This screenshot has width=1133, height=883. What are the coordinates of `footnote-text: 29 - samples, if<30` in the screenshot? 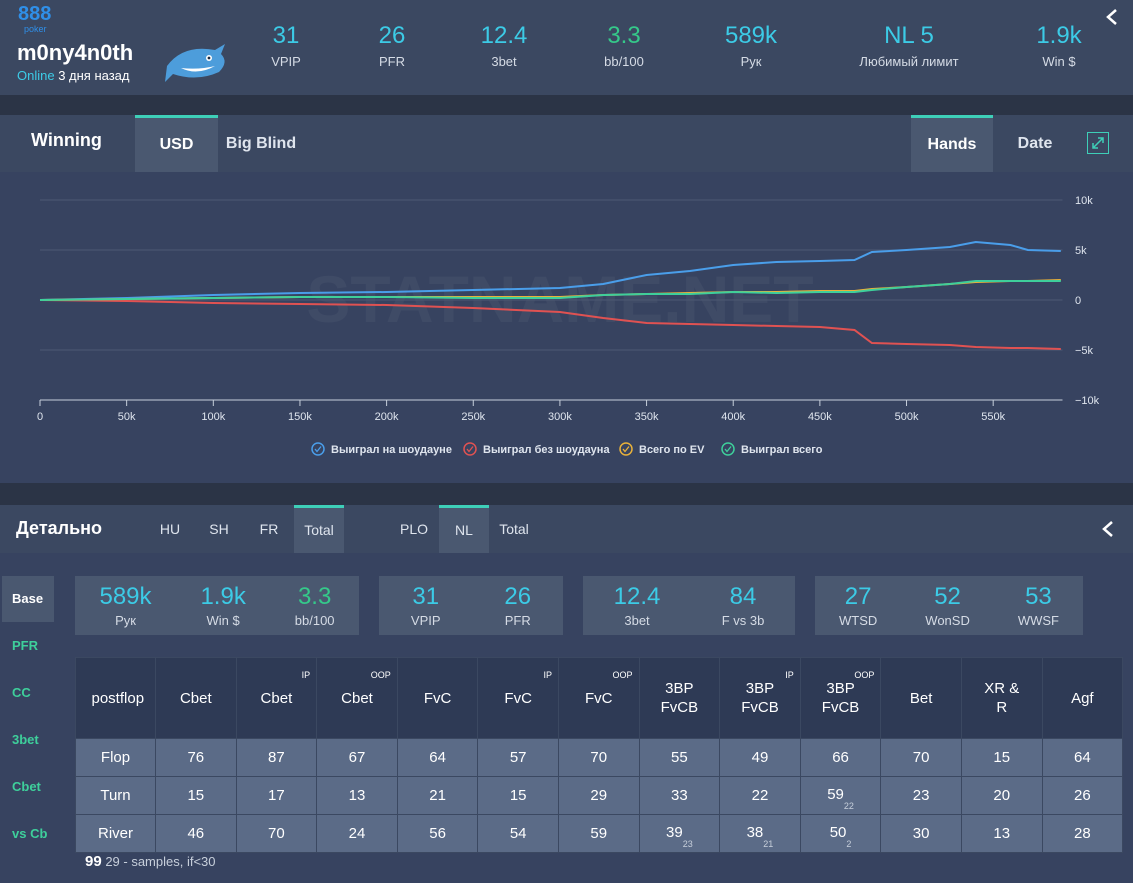 It's located at (160, 861).